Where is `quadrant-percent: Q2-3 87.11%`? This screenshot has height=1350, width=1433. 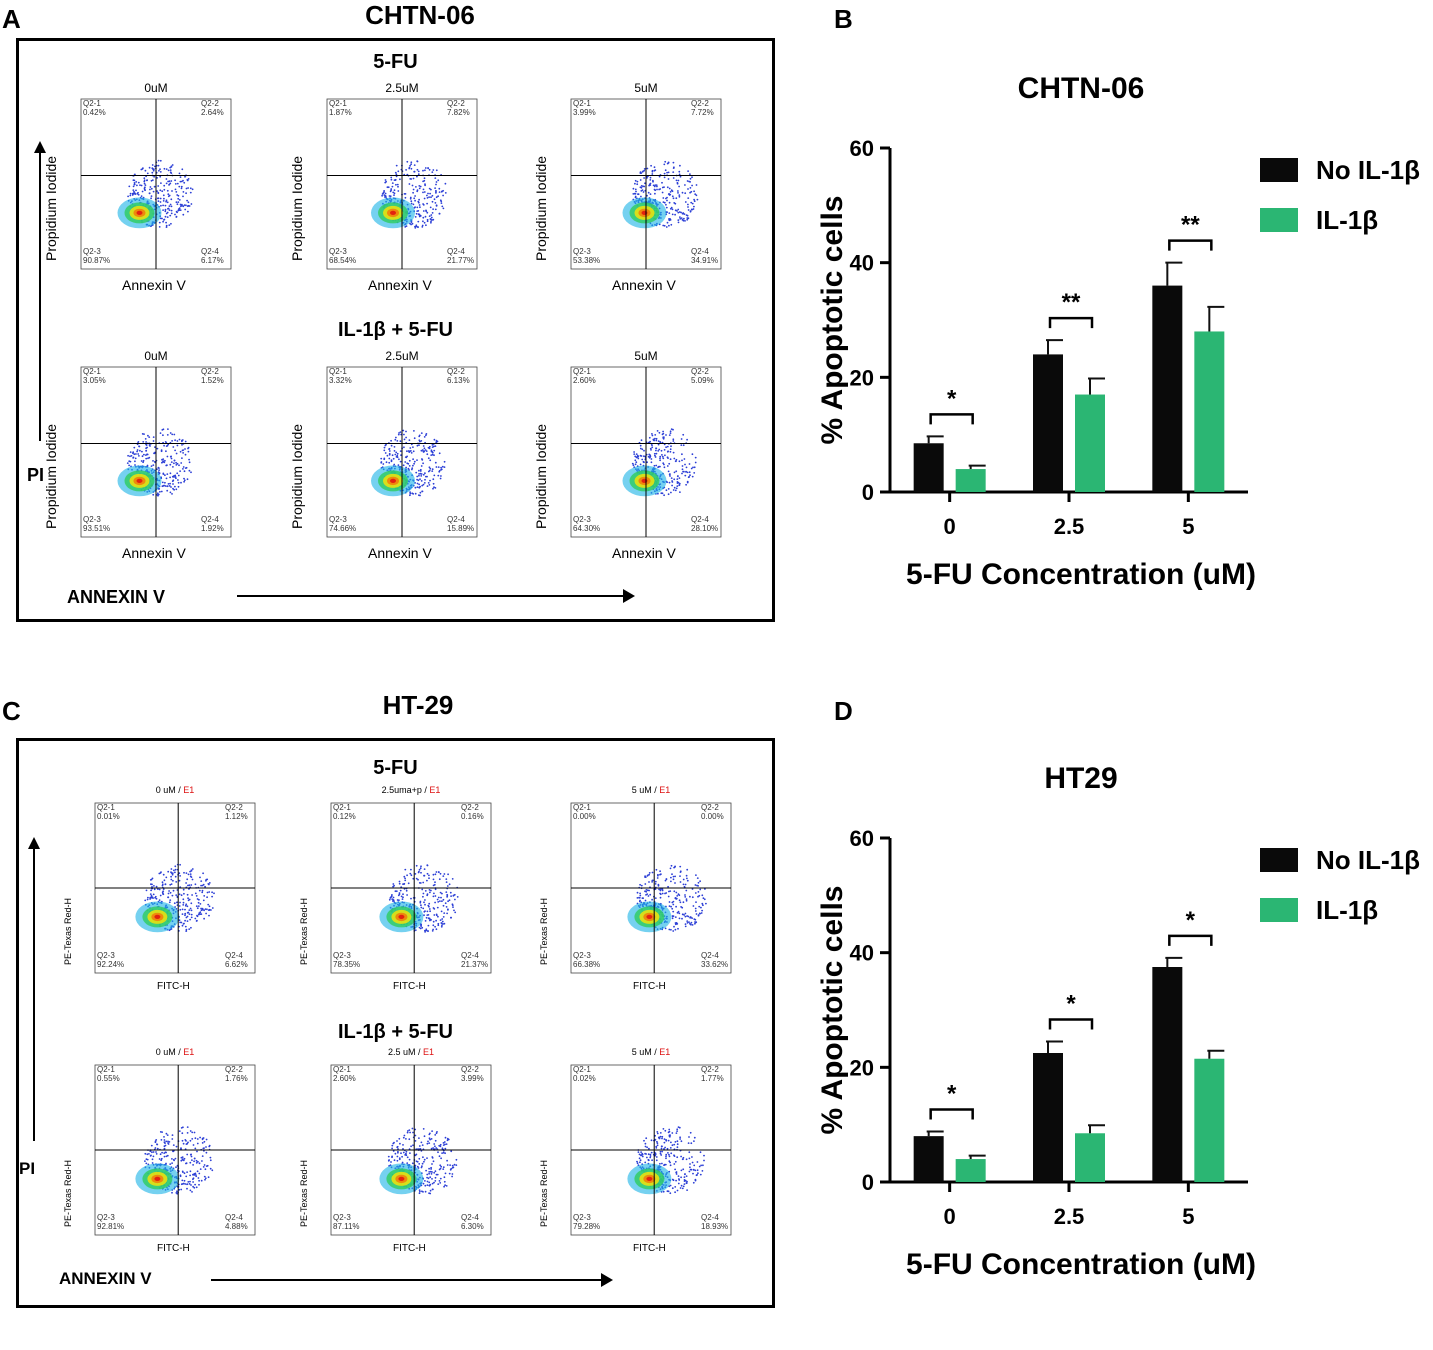 quadrant-percent: Q2-3 87.11% is located at coordinates (346, 1222).